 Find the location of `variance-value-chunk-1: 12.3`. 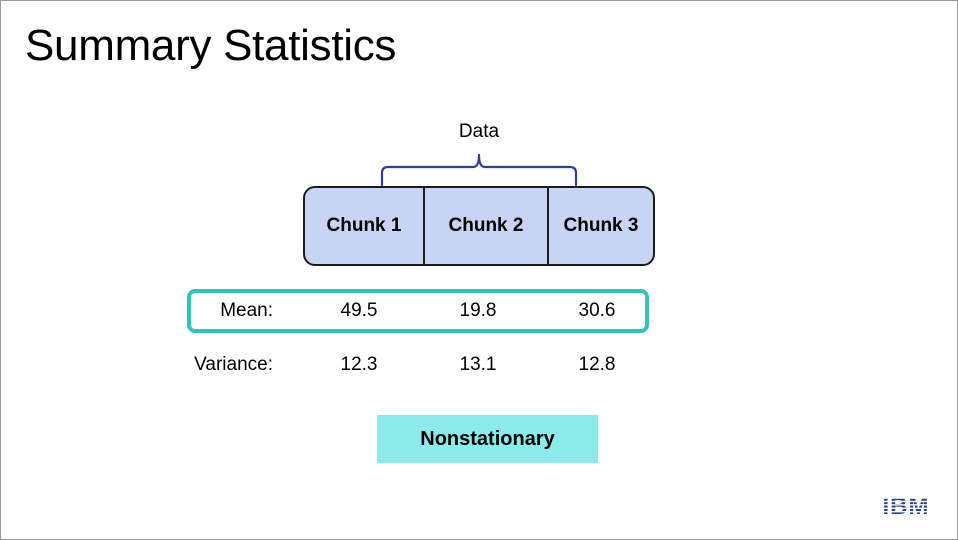

variance-value-chunk-1: 12.3 is located at coordinates (359, 364).